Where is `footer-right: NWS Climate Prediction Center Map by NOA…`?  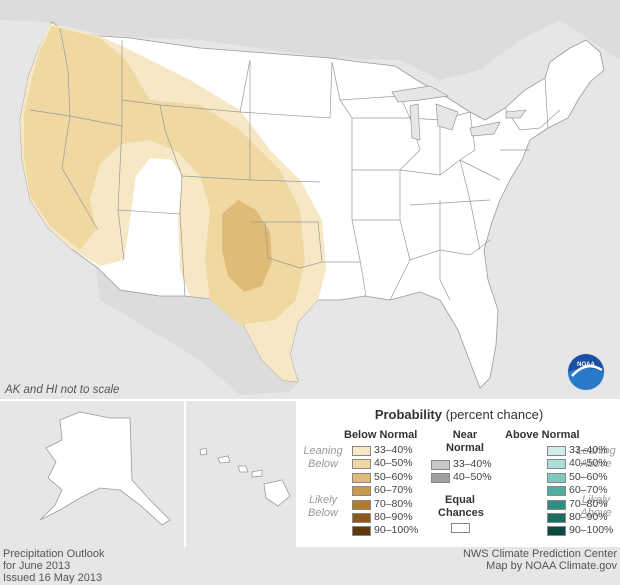 footer-right: NWS Climate Prediction Center Map by NOA… is located at coordinates (540, 560).